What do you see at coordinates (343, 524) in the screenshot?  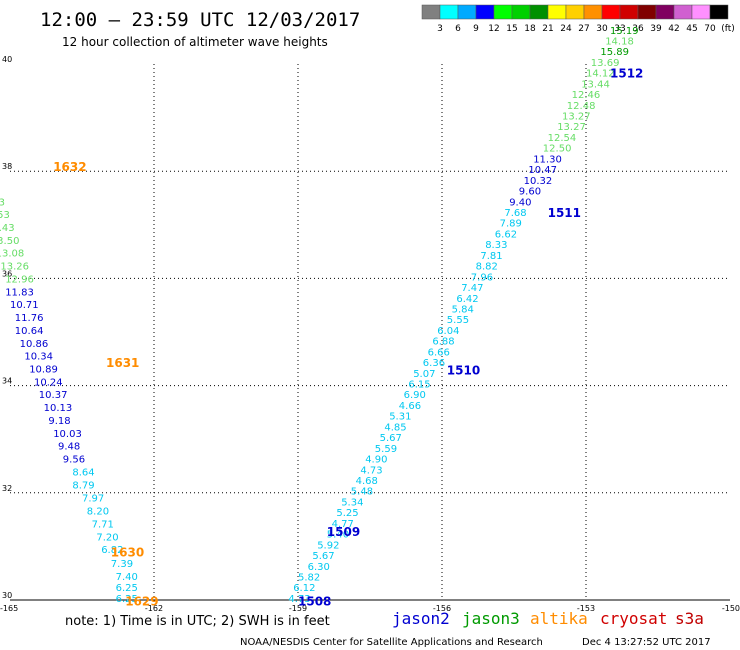 I see `swh-value: 4.77` at bounding box center [343, 524].